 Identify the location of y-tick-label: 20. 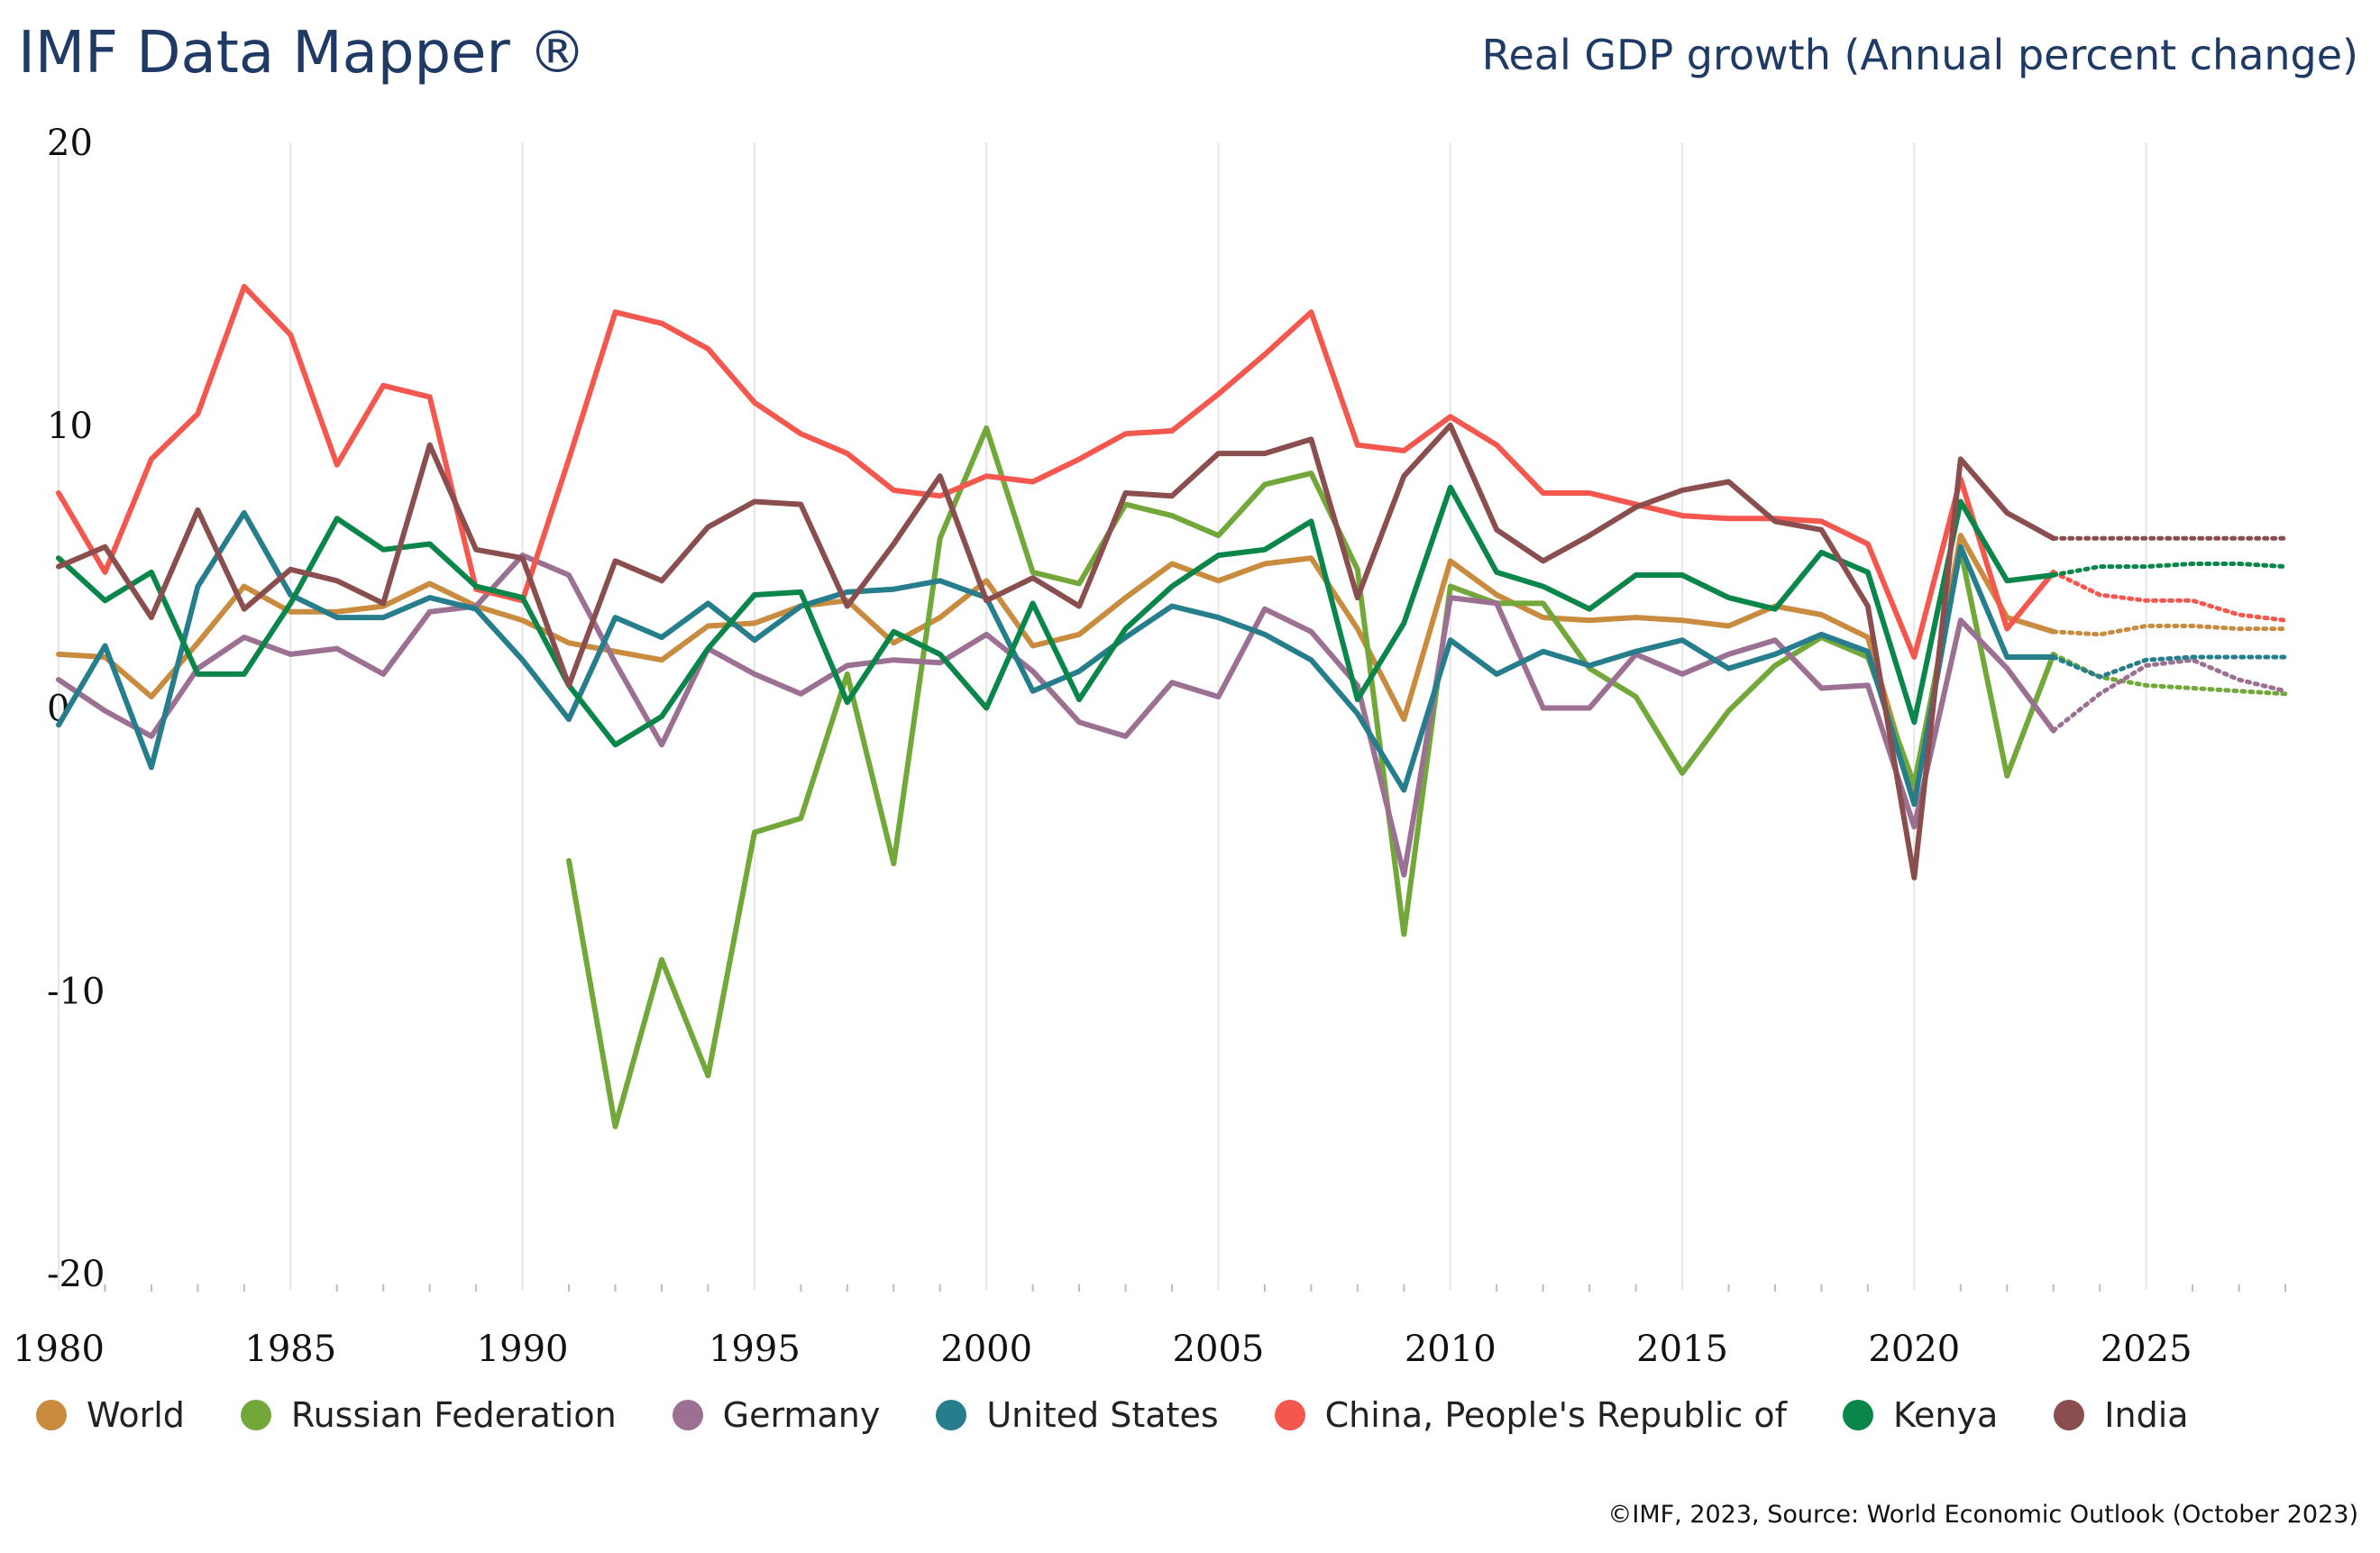
(70, 143).